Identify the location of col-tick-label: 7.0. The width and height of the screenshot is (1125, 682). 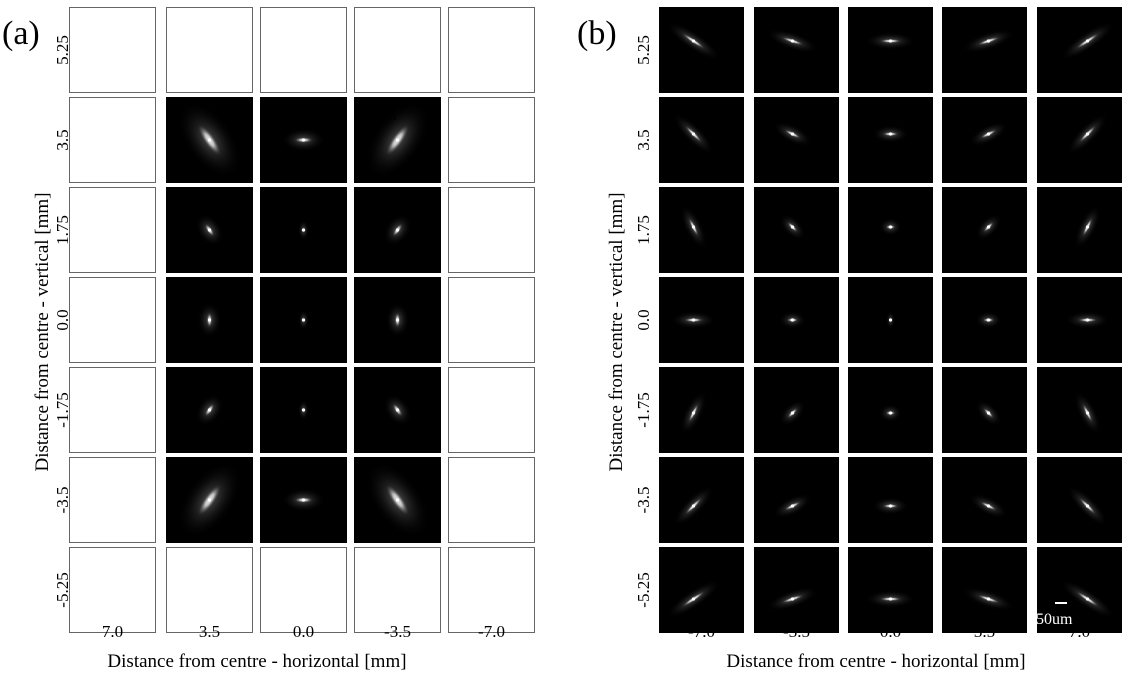
(1079, 631).